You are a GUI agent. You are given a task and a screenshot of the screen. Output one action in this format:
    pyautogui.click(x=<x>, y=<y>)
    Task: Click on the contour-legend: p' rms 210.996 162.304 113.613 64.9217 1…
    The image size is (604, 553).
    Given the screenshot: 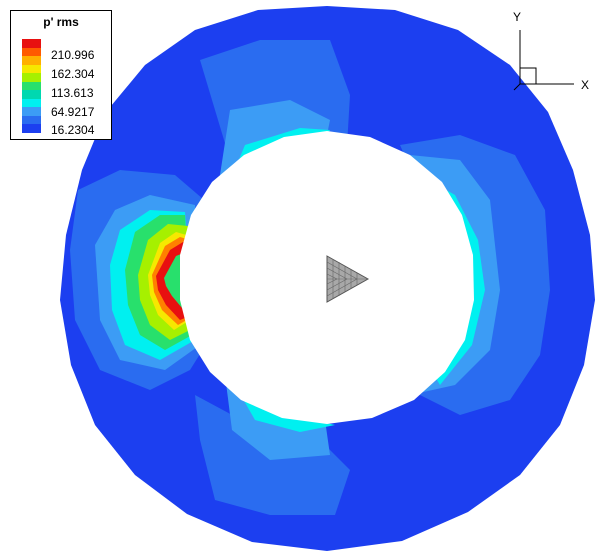 What is the action you would take?
    pyautogui.click(x=61, y=75)
    